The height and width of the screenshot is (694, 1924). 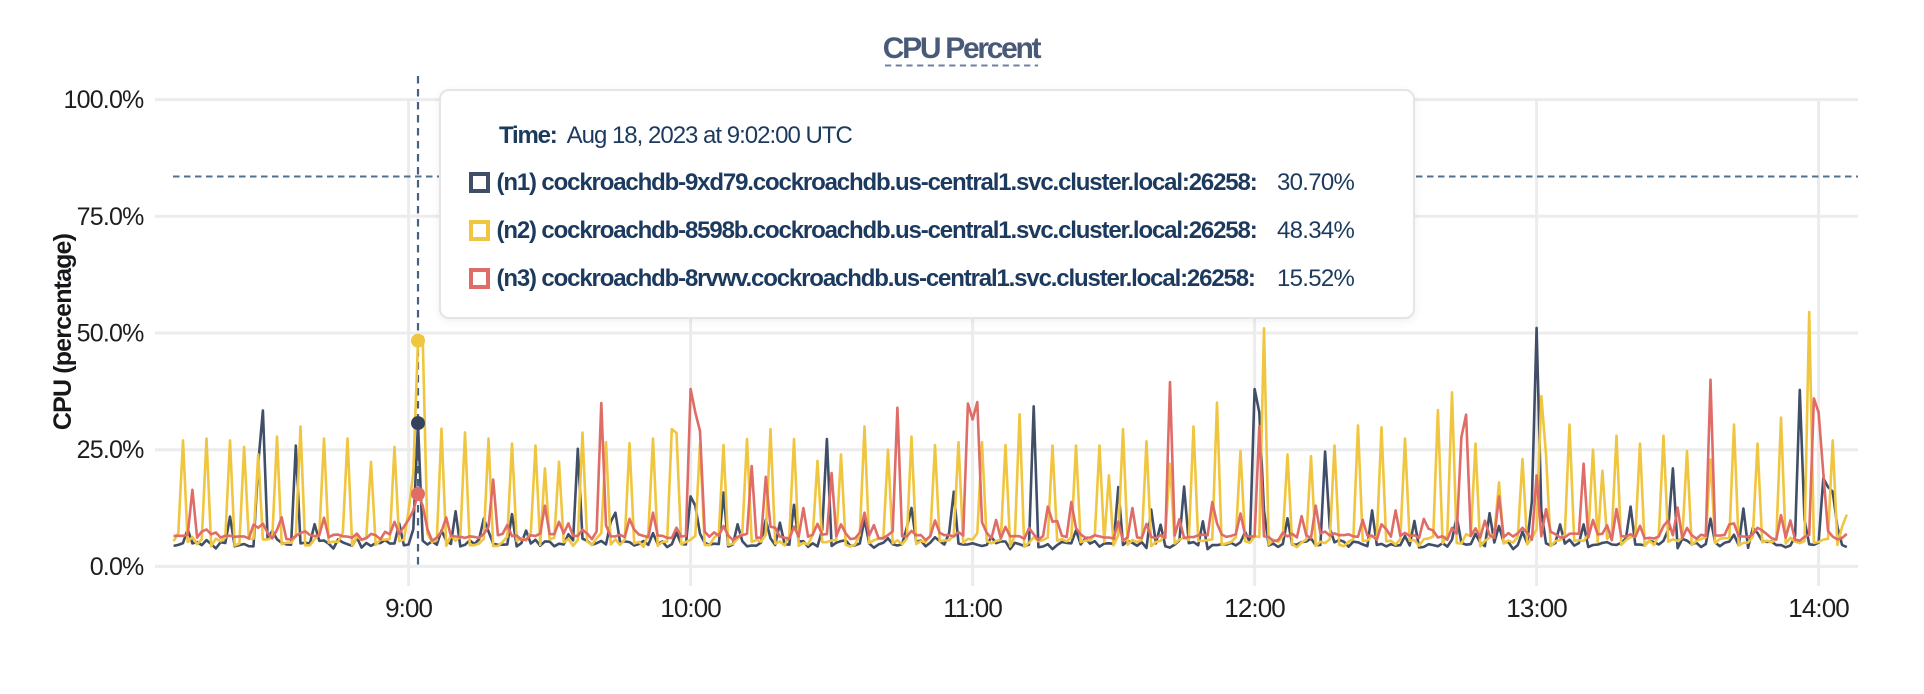 I want to click on svg-text: 9:00, so click(x=408, y=608).